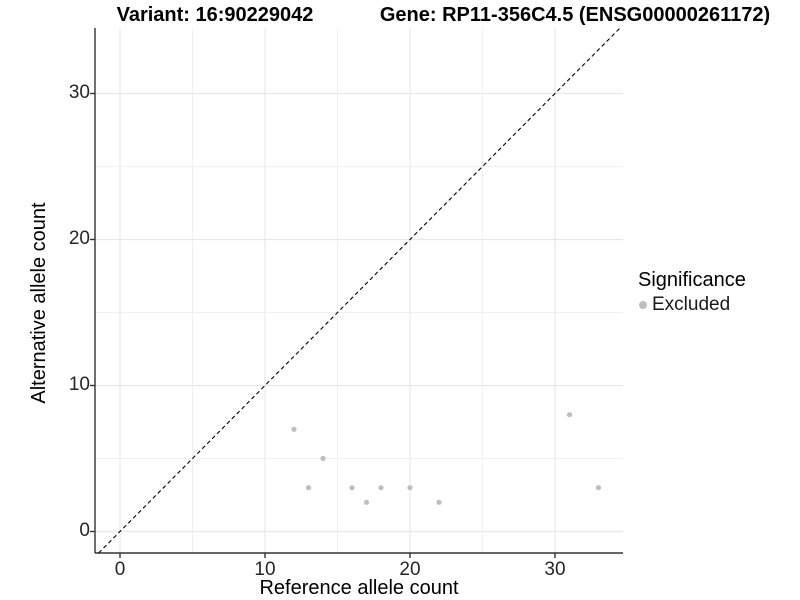  What do you see at coordinates (215, 15) in the screenshot?
I see `variant-title: Variant: 16:90229042` at bounding box center [215, 15].